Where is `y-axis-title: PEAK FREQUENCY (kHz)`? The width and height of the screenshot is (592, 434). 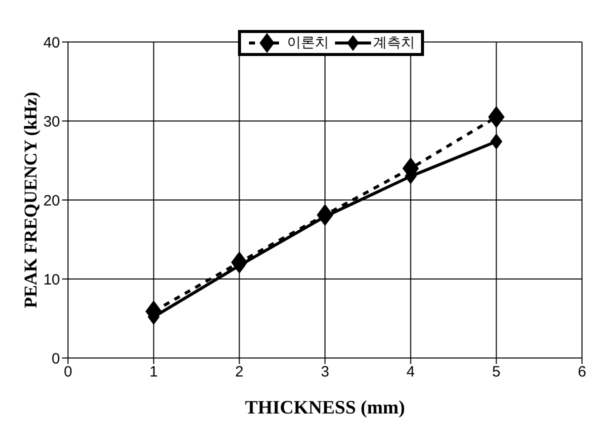
y-axis-title: PEAK FREQUENCY (kHz) is located at coordinates (30, 200).